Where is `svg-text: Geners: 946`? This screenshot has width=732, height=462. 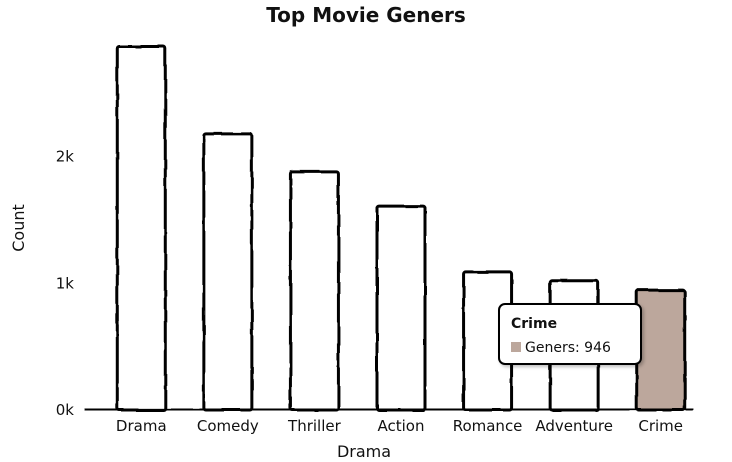 svg-text: Geners: 946 is located at coordinates (568, 348).